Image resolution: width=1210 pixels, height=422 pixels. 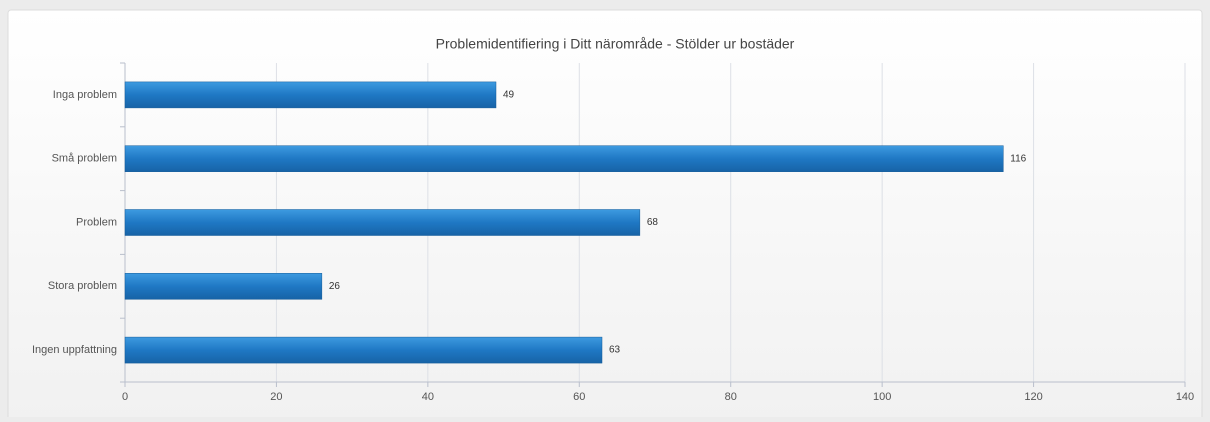 What do you see at coordinates (509, 95) in the screenshot?
I see `value-label: 49` at bounding box center [509, 95].